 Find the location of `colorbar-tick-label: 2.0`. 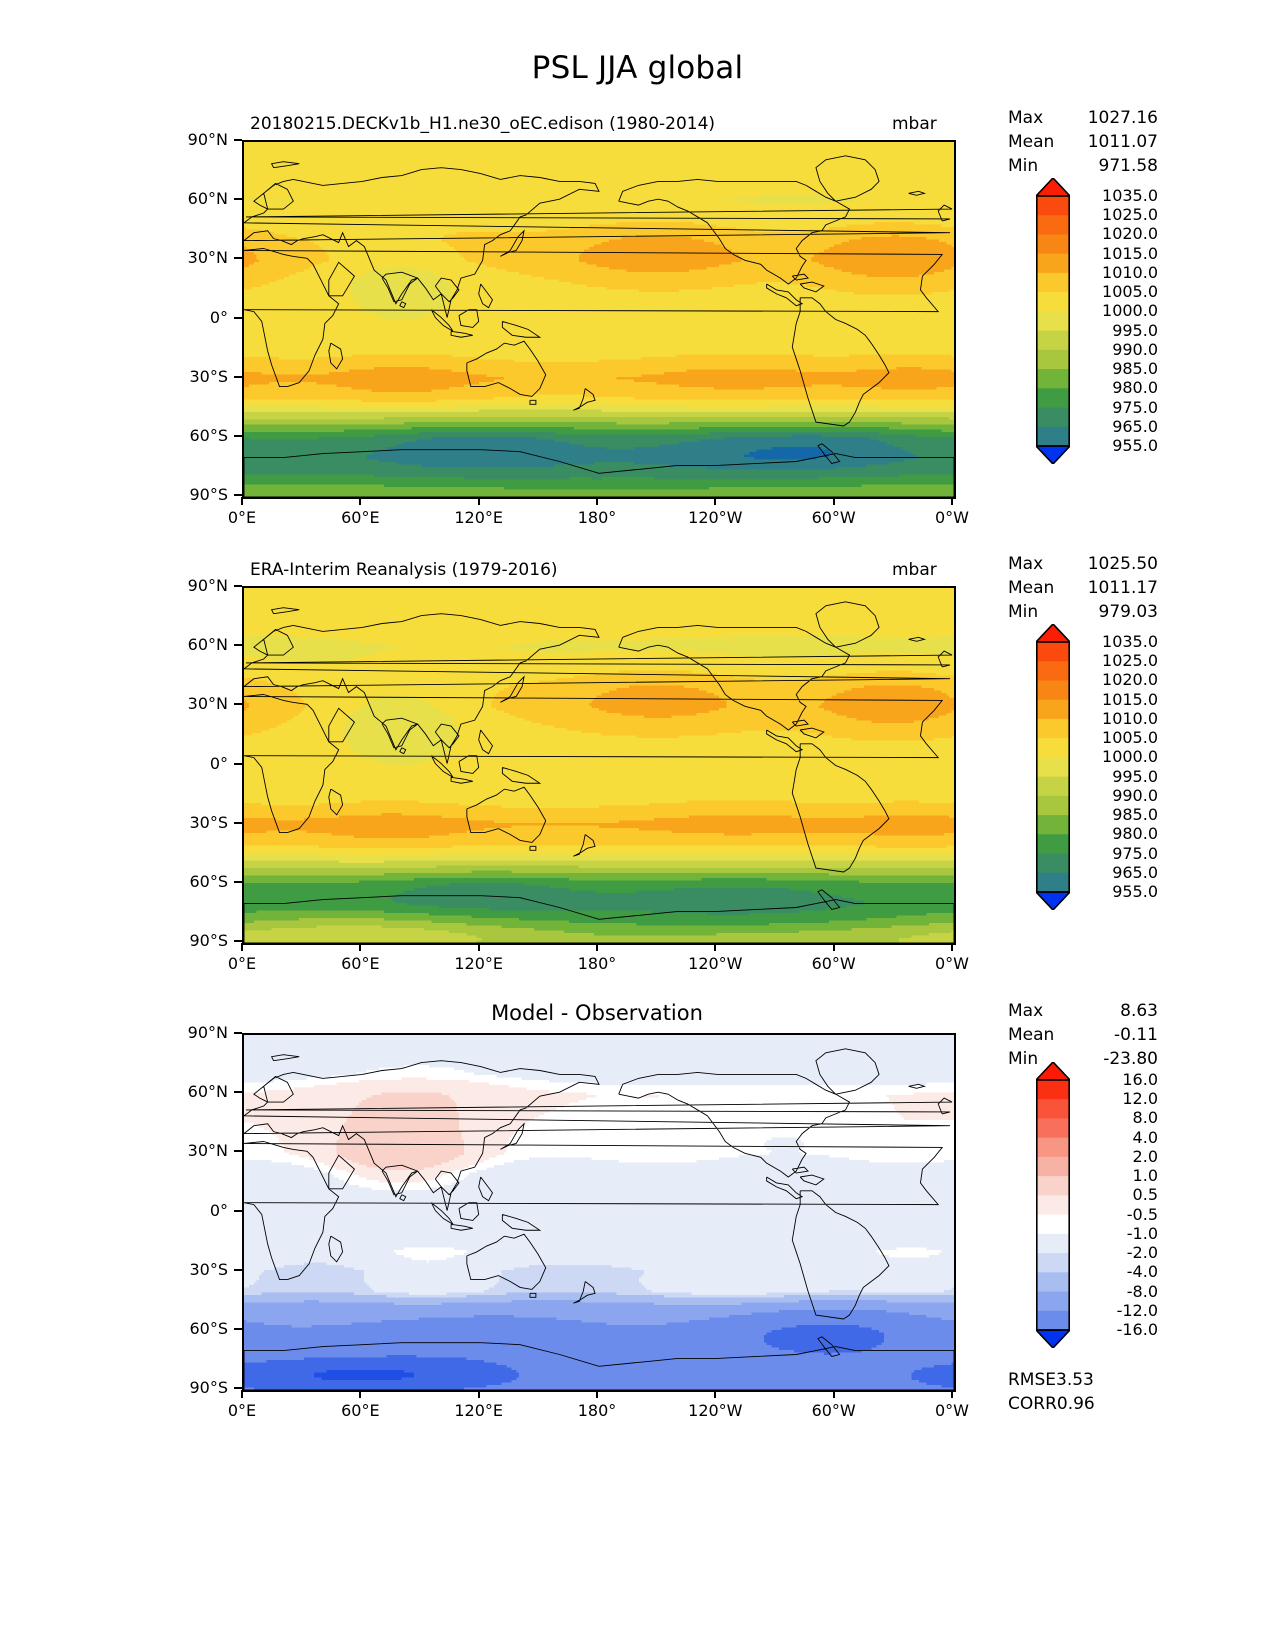

colorbar-tick-label: 2.0 is located at coordinates (1145, 1156).